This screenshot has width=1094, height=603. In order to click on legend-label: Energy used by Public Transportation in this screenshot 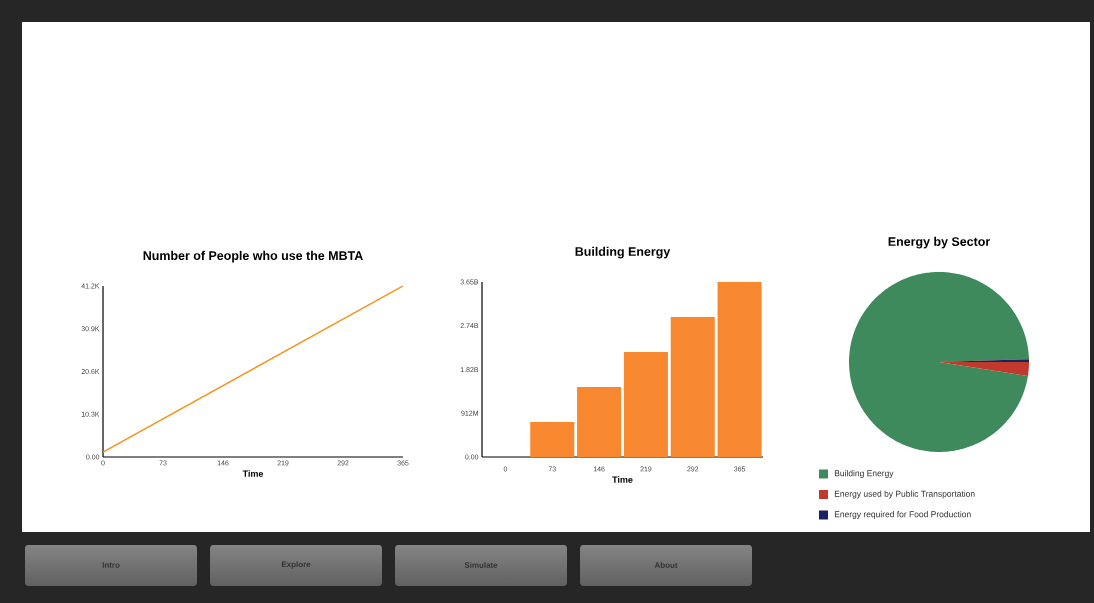, I will do `click(904, 494)`.